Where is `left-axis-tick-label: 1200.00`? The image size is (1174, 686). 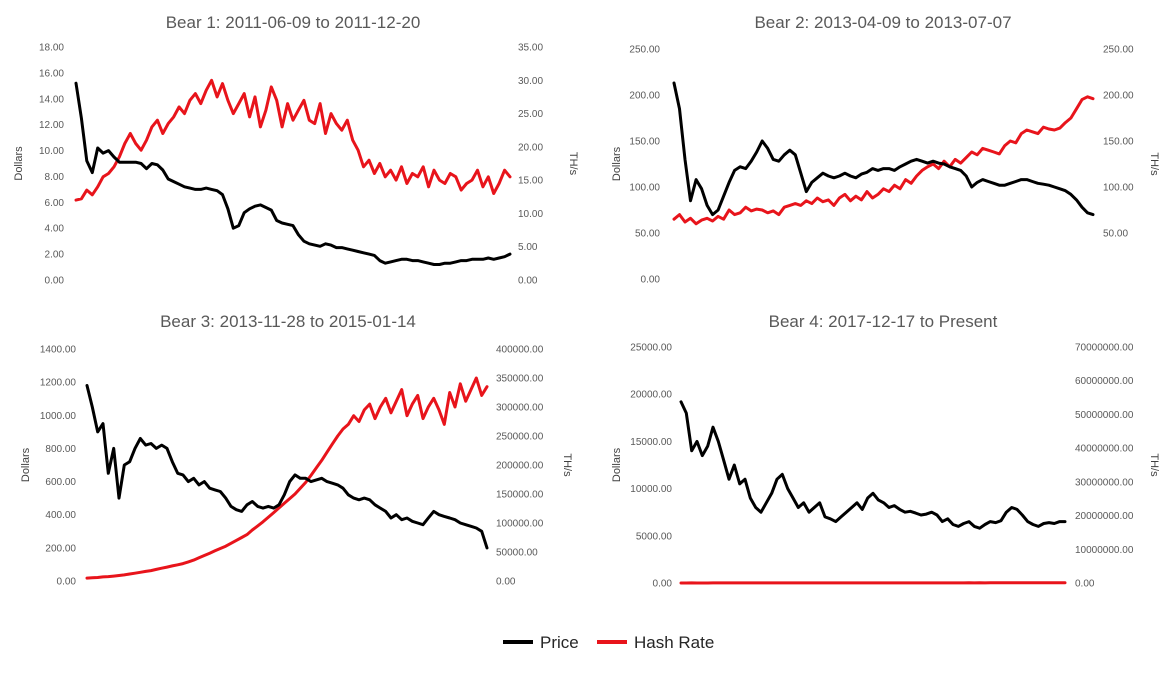 left-axis-tick-label: 1200.00 is located at coordinates (58, 383).